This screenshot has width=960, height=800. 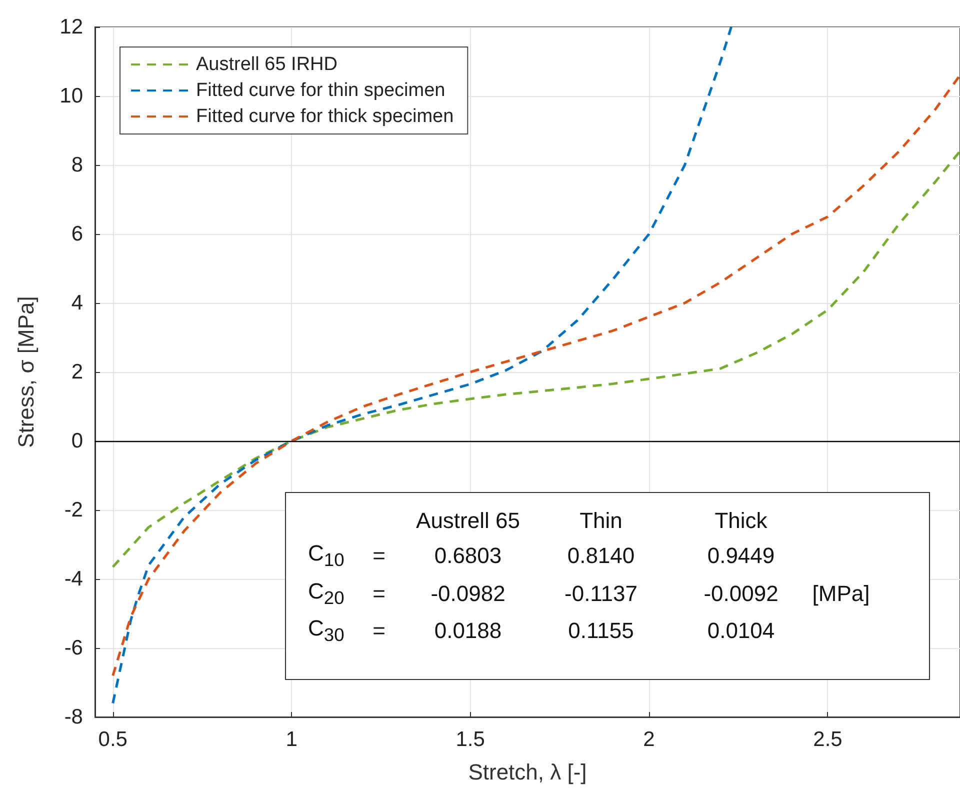 I want to click on annotation: 0.0188, so click(x=468, y=630).